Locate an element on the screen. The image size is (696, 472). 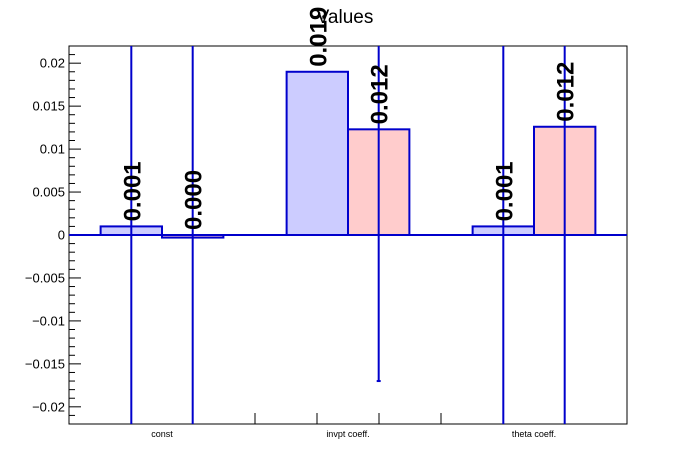
x-category-label: invpt coeff. is located at coordinates (347, 434).